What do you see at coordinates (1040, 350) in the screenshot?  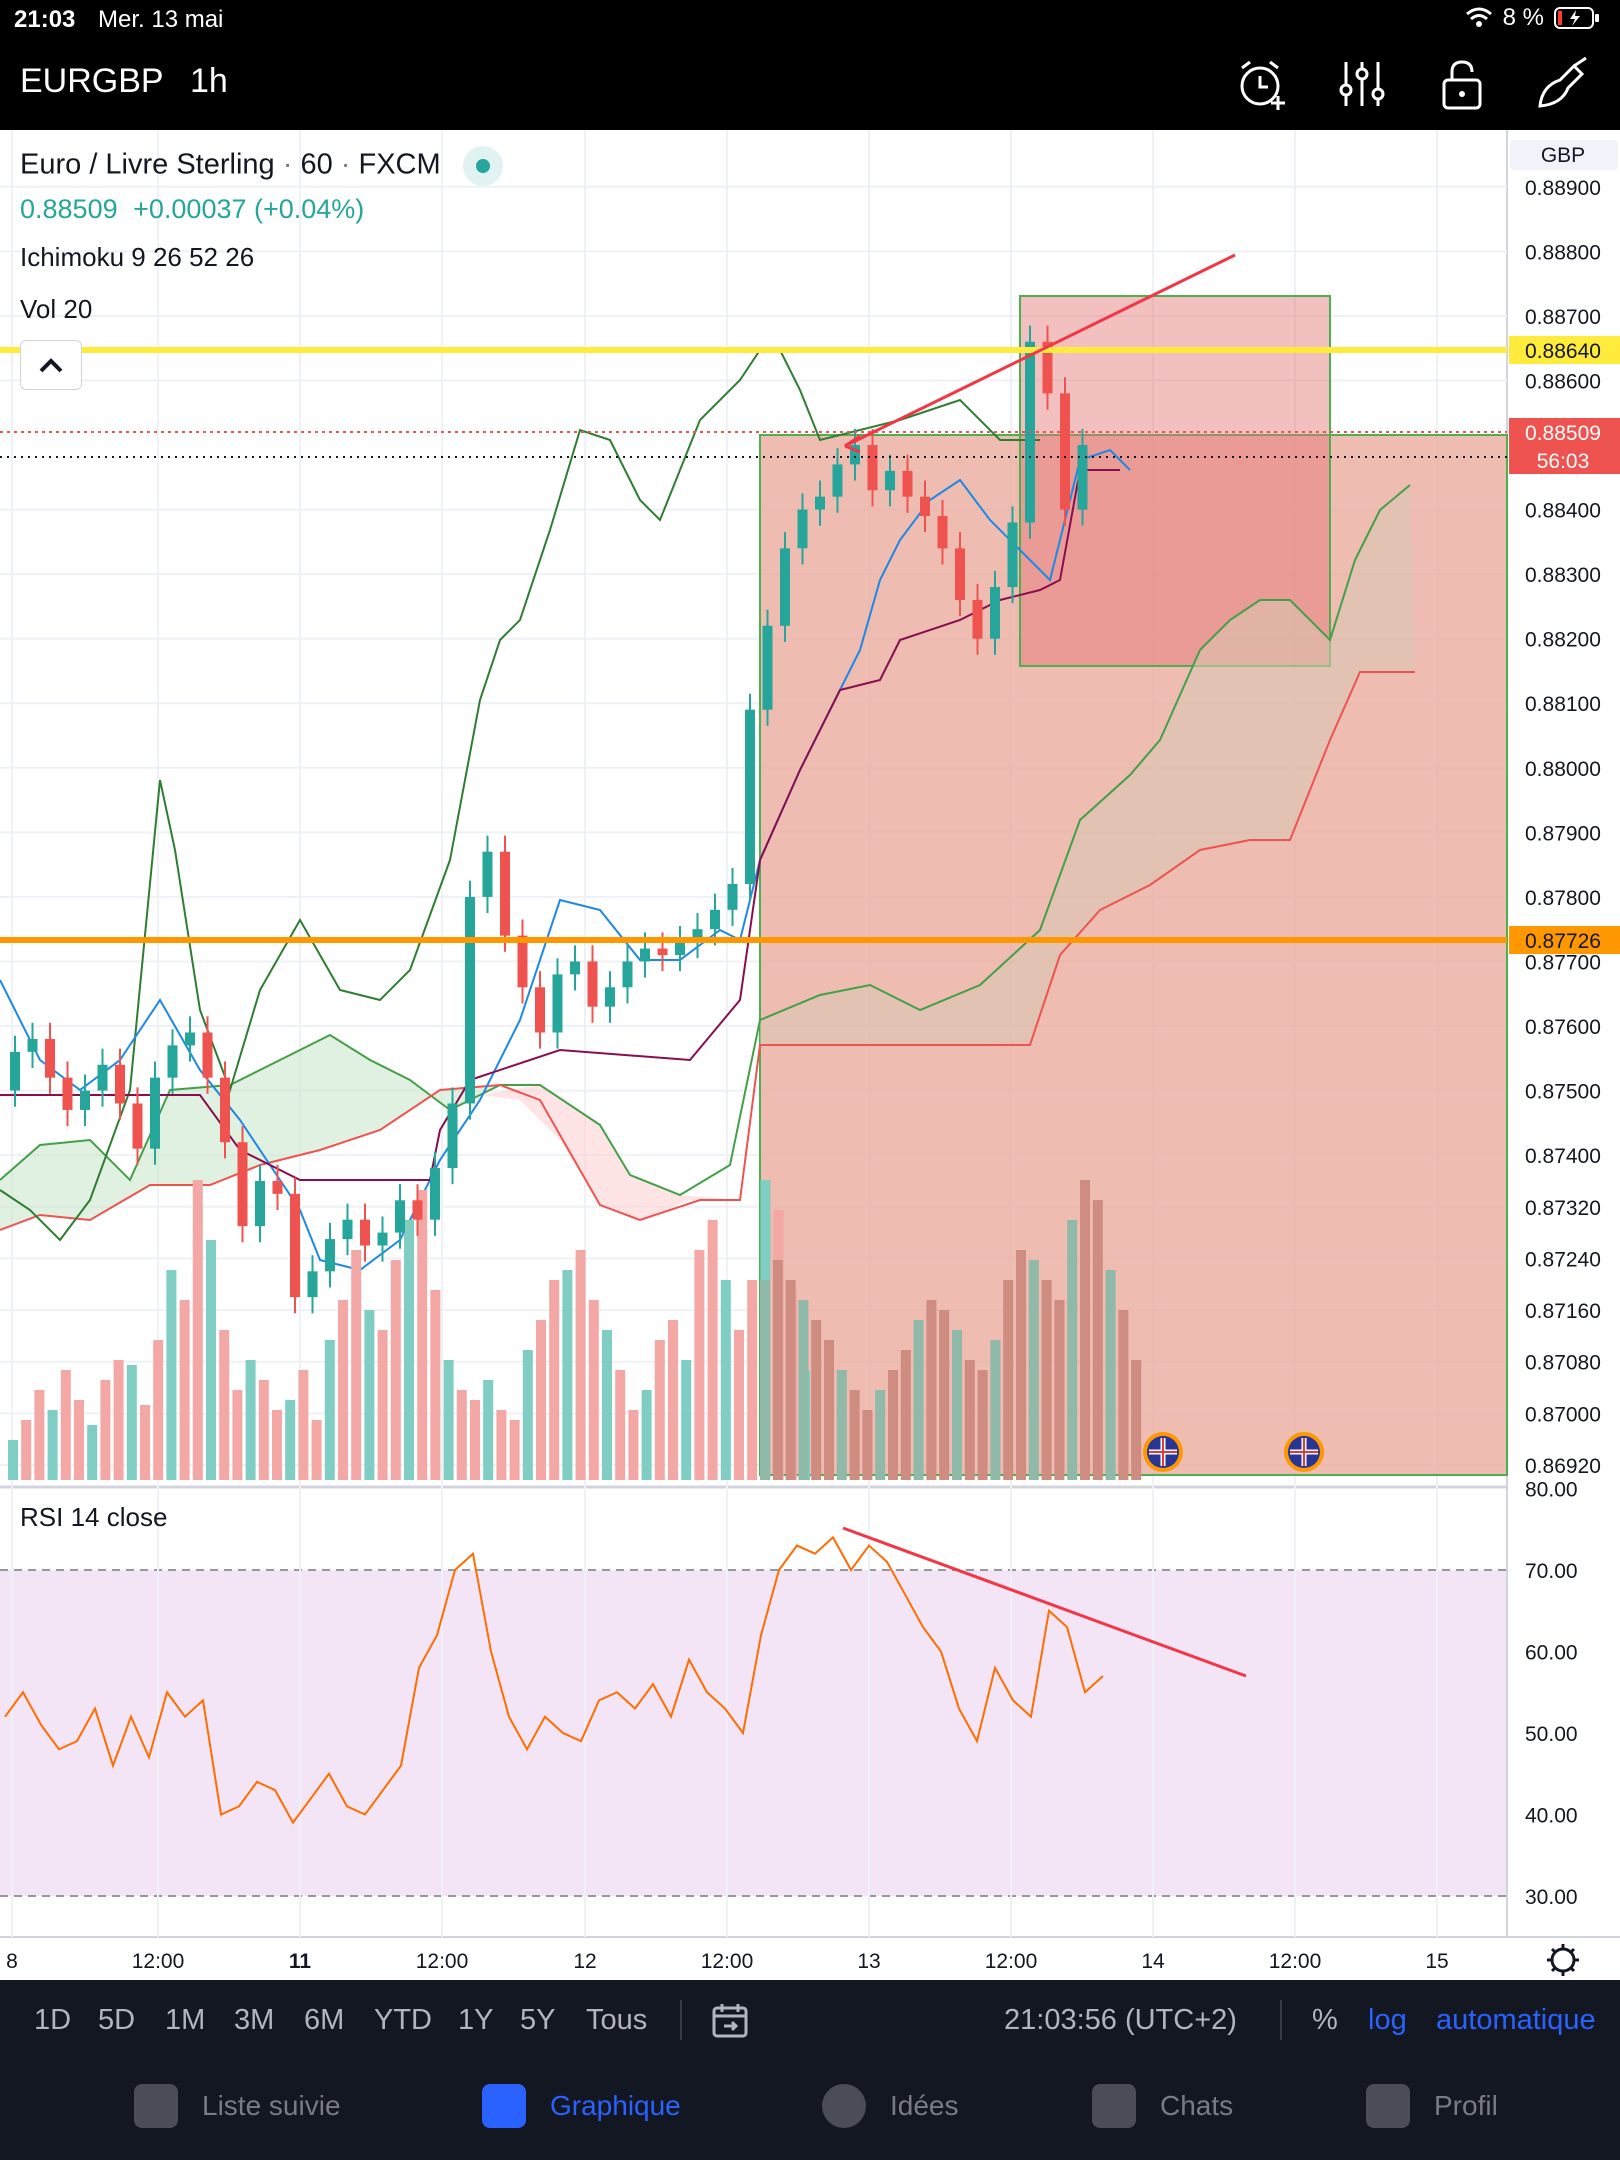 I see `price-trendline` at bounding box center [1040, 350].